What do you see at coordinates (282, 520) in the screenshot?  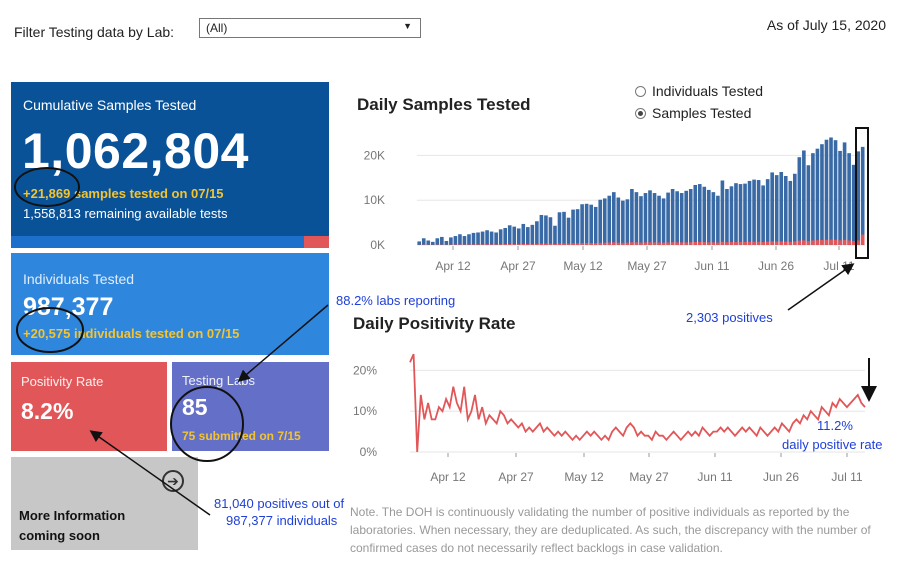 I see `individuals-total-annotation: 987,377 individuals` at bounding box center [282, 520].